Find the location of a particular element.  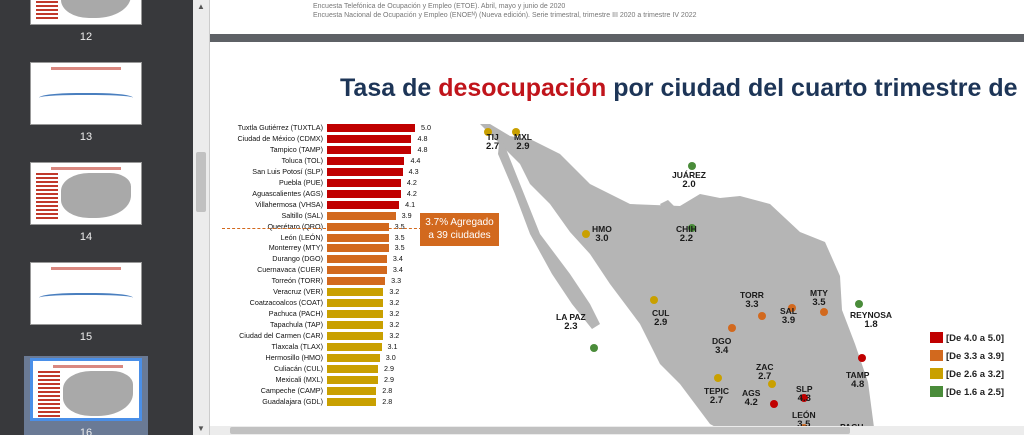

city-label: CHIH 2.2 is located at coordinates (686, 234).